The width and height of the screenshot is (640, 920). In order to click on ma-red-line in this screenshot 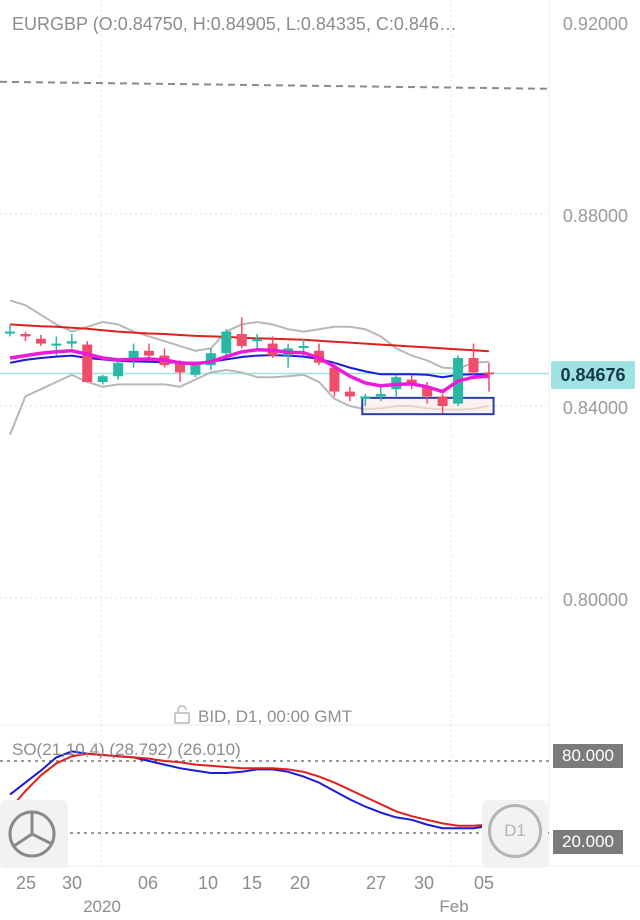, I will do `click(249, 338)`.